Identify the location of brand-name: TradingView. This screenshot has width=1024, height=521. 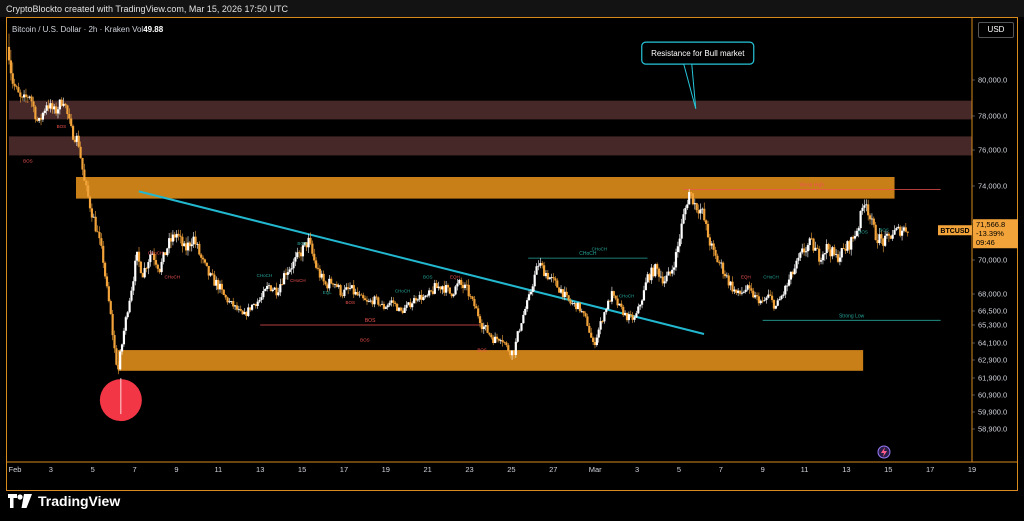
(79, 501).